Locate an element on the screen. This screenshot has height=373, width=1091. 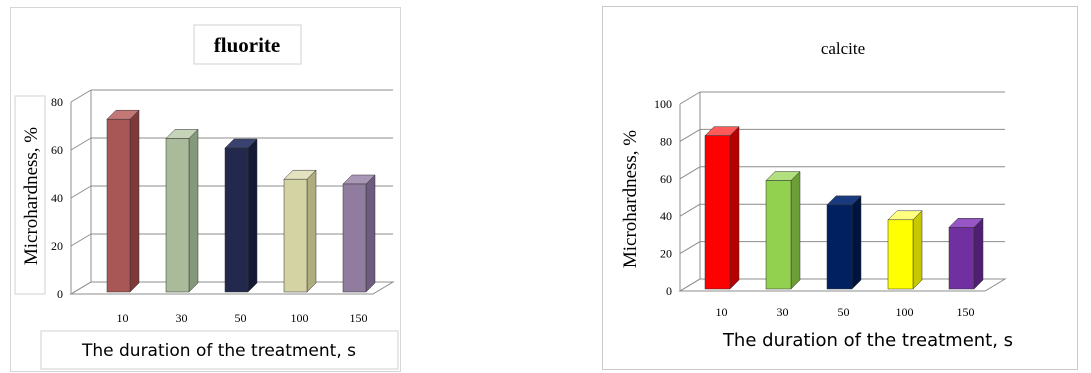
chart-title: fluorite is located at coordinates (247, 45).